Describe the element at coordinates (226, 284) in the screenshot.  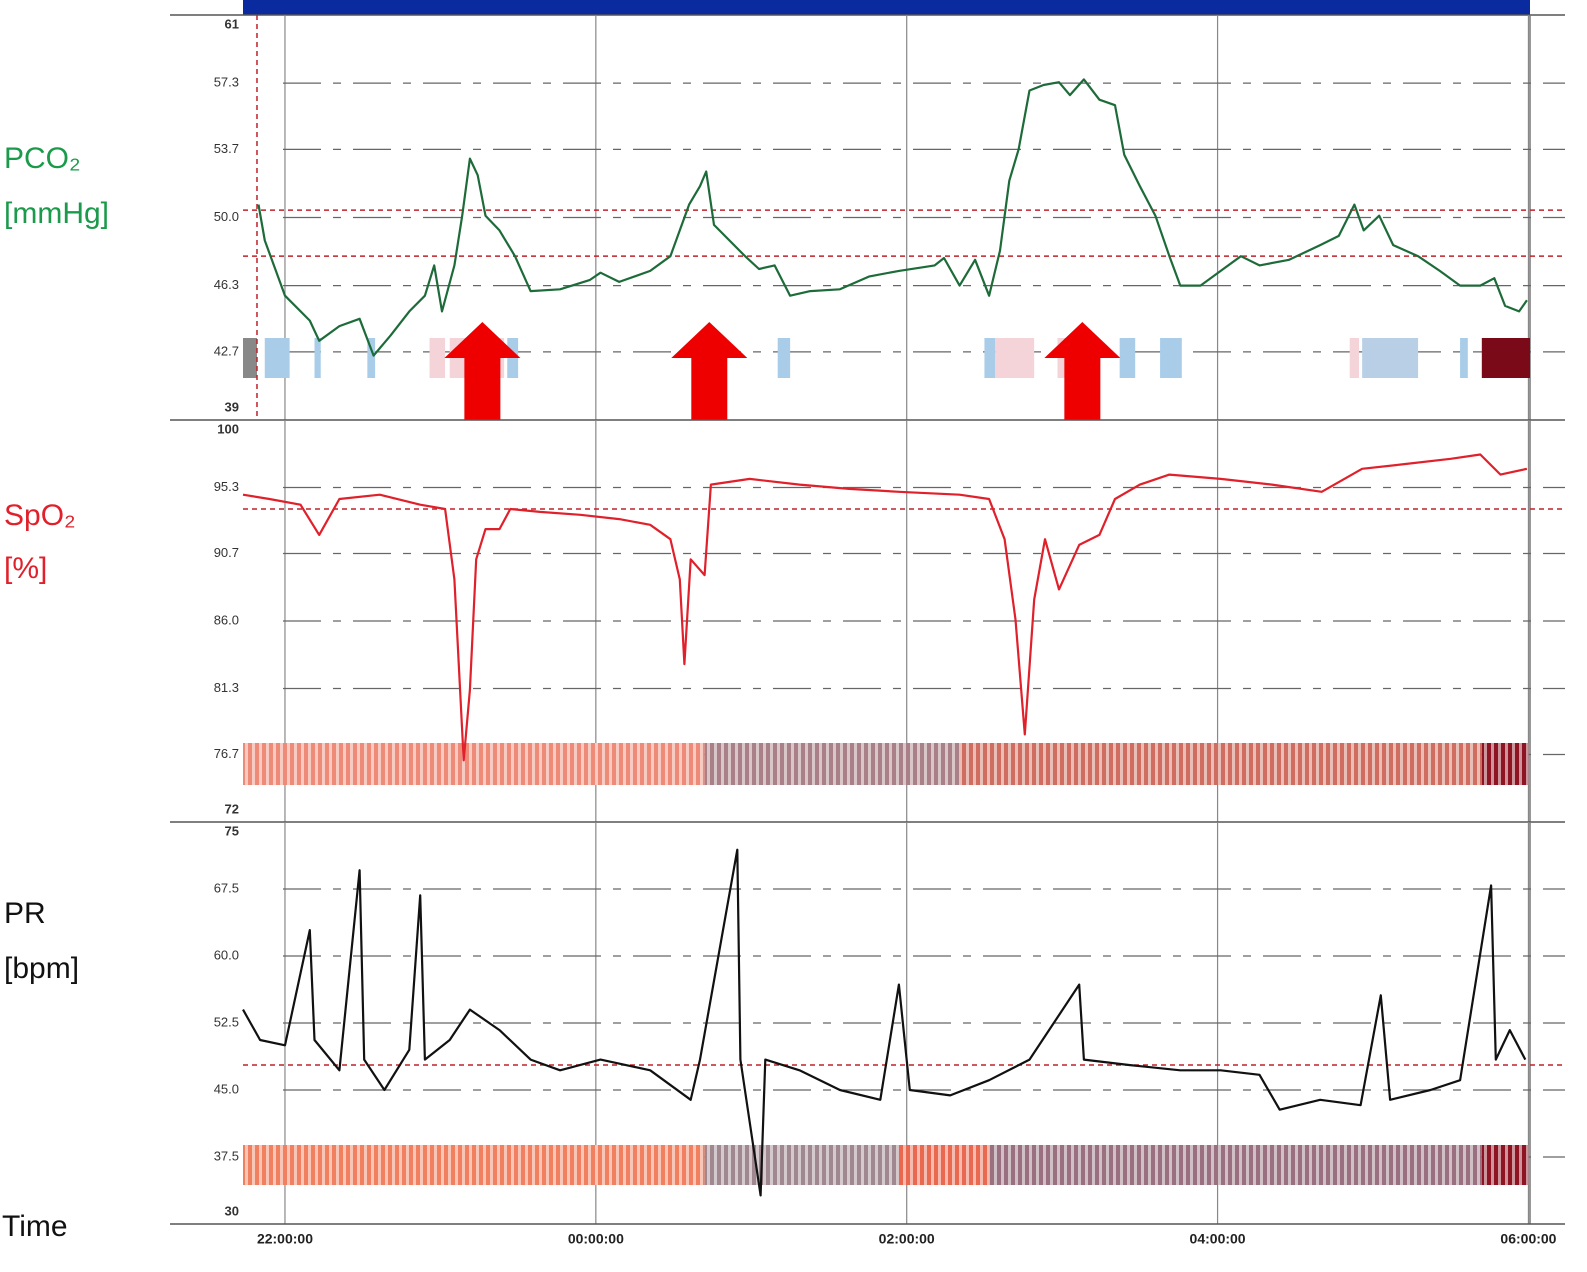
I see `y-tick-label: 46.3` at that location.